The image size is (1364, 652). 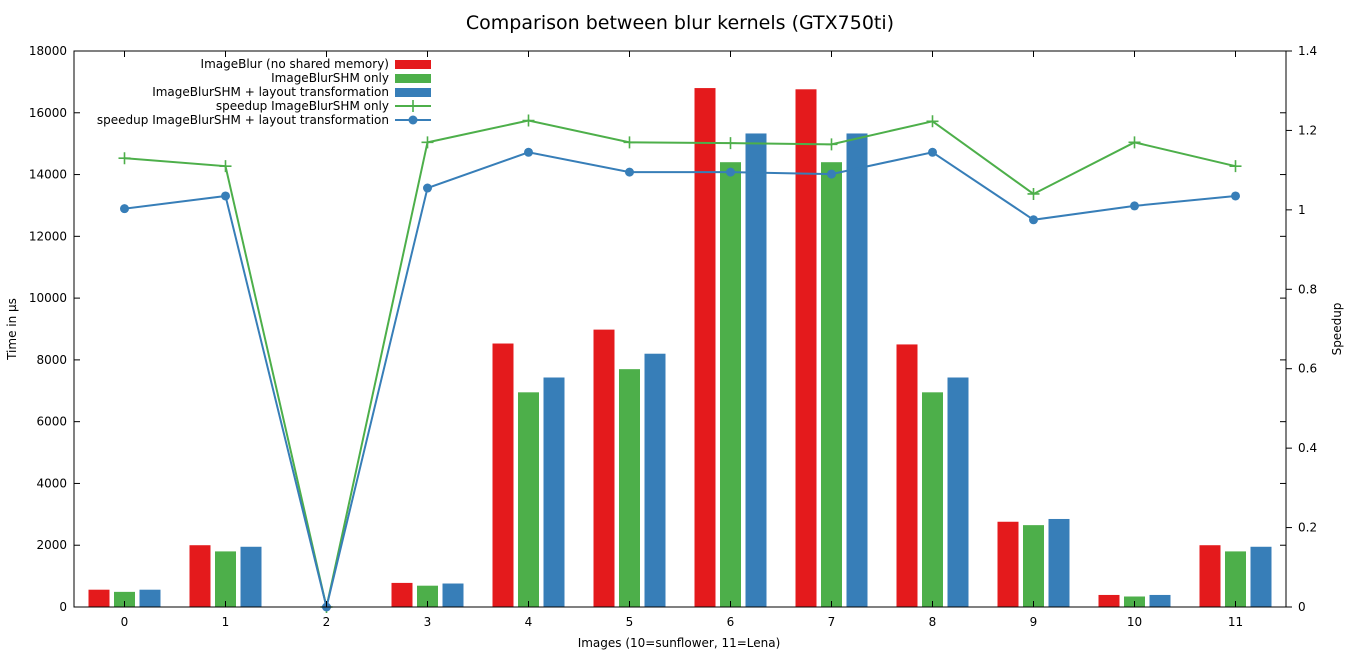 I want to click on x-tick-label-8: 8, so click(x=933, y=622).